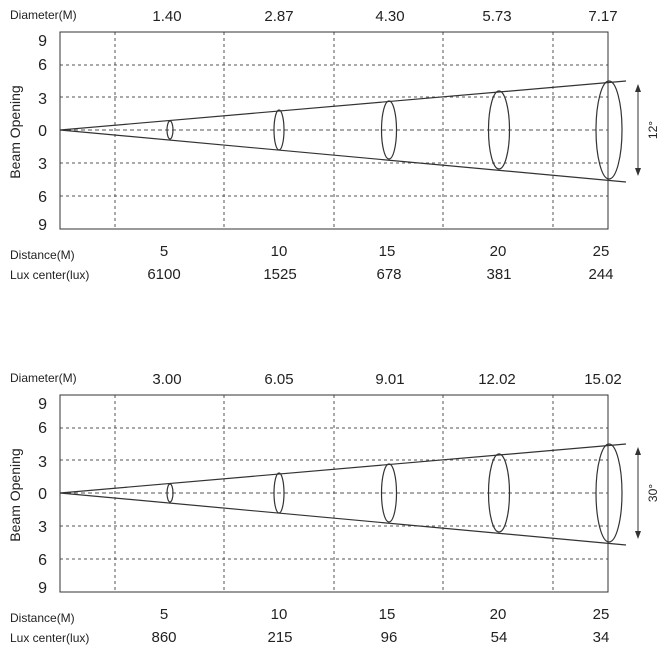  I want to click on diameter-value: 9.01, so click(389, 379).